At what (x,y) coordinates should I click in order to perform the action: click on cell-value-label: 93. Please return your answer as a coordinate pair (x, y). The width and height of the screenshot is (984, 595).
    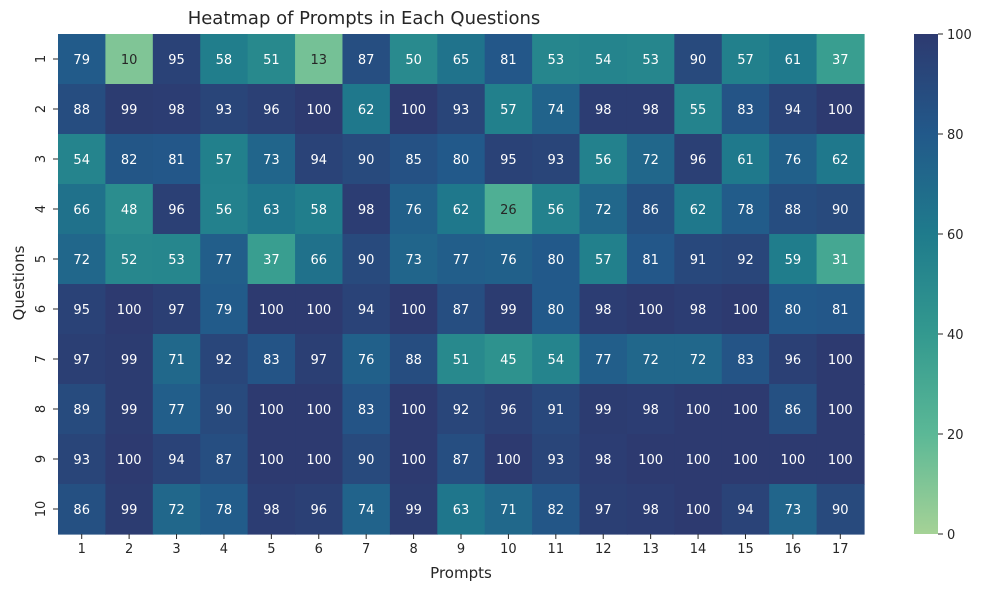
    Looking at the image, I should click on (224, 110).